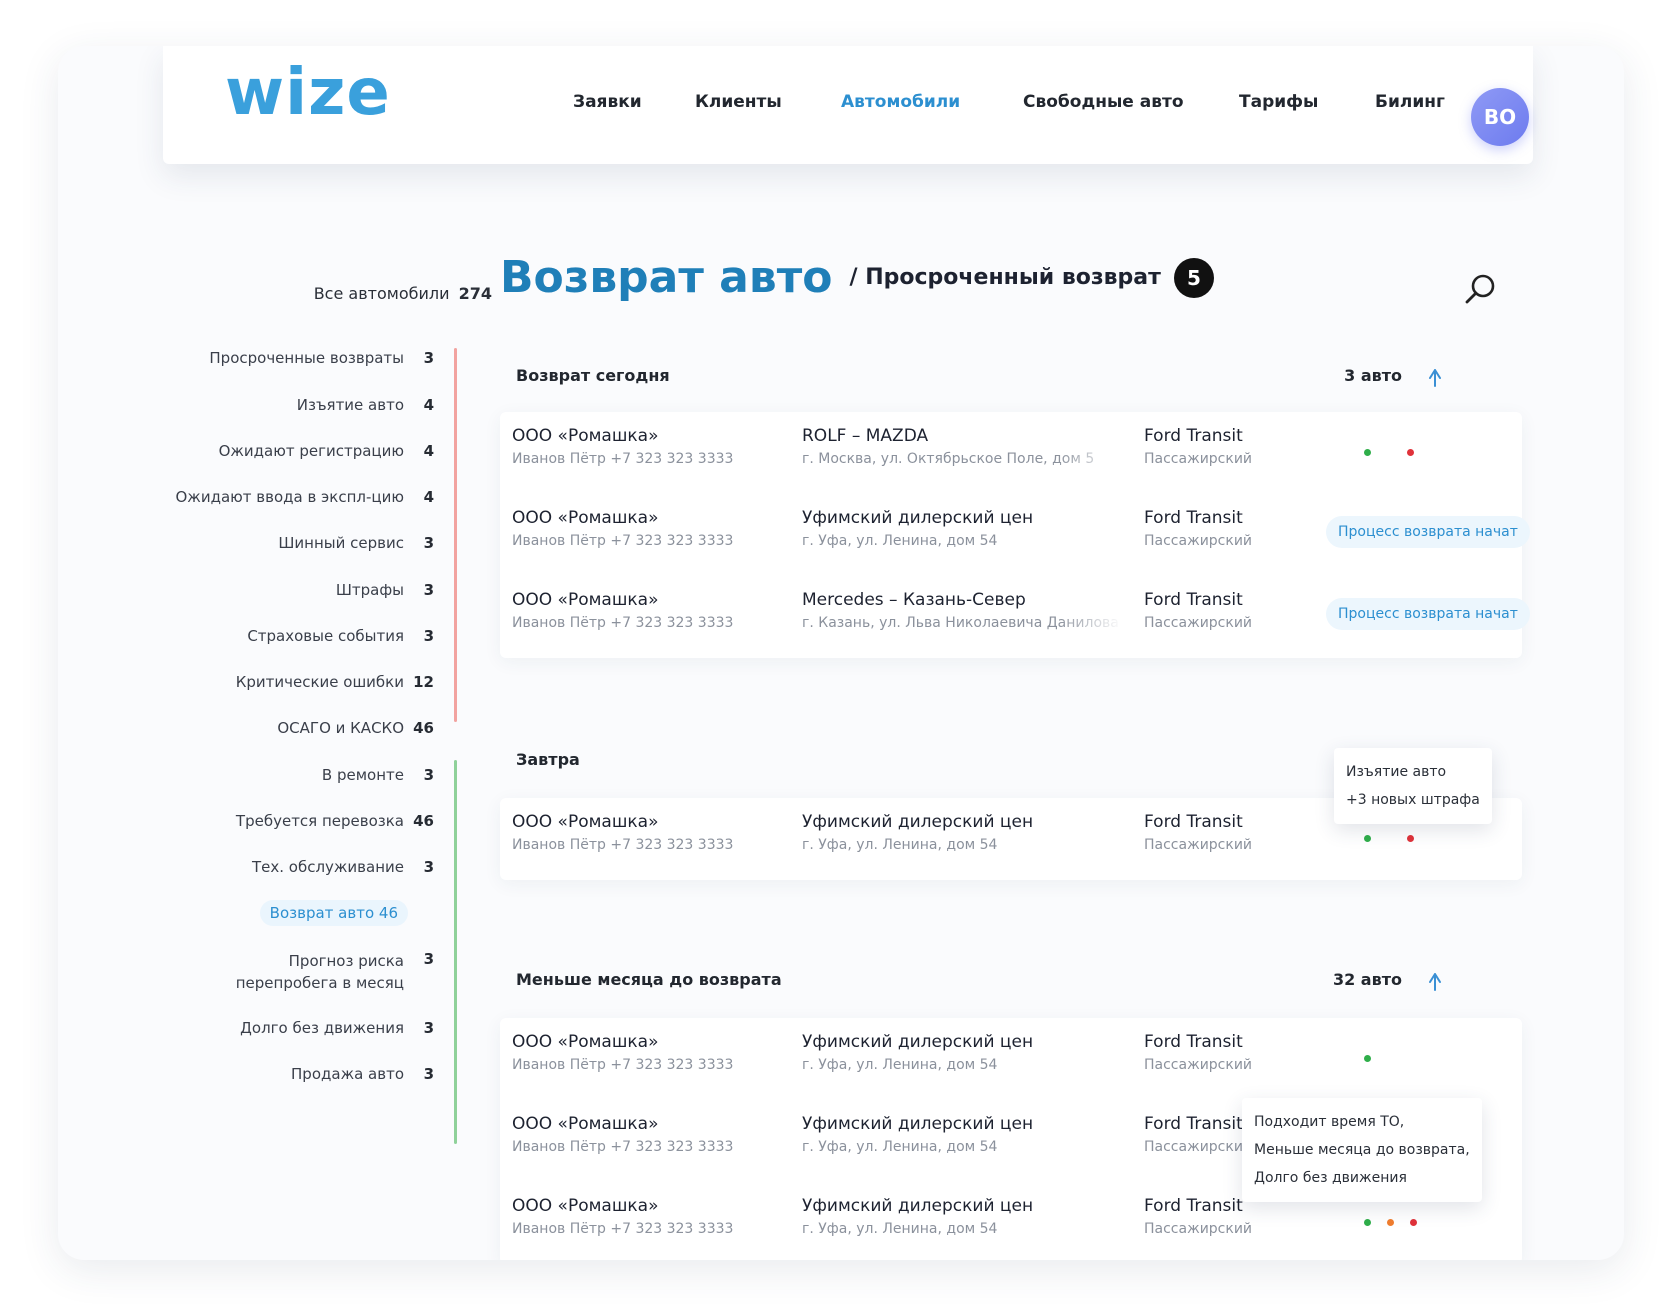 This screenshot has width=1680, height=1304. What do you see at coordinates (362, 775) in the screenshot?
I see `sidebar-item-label: В ремонте` at bounding box center [362, 775].